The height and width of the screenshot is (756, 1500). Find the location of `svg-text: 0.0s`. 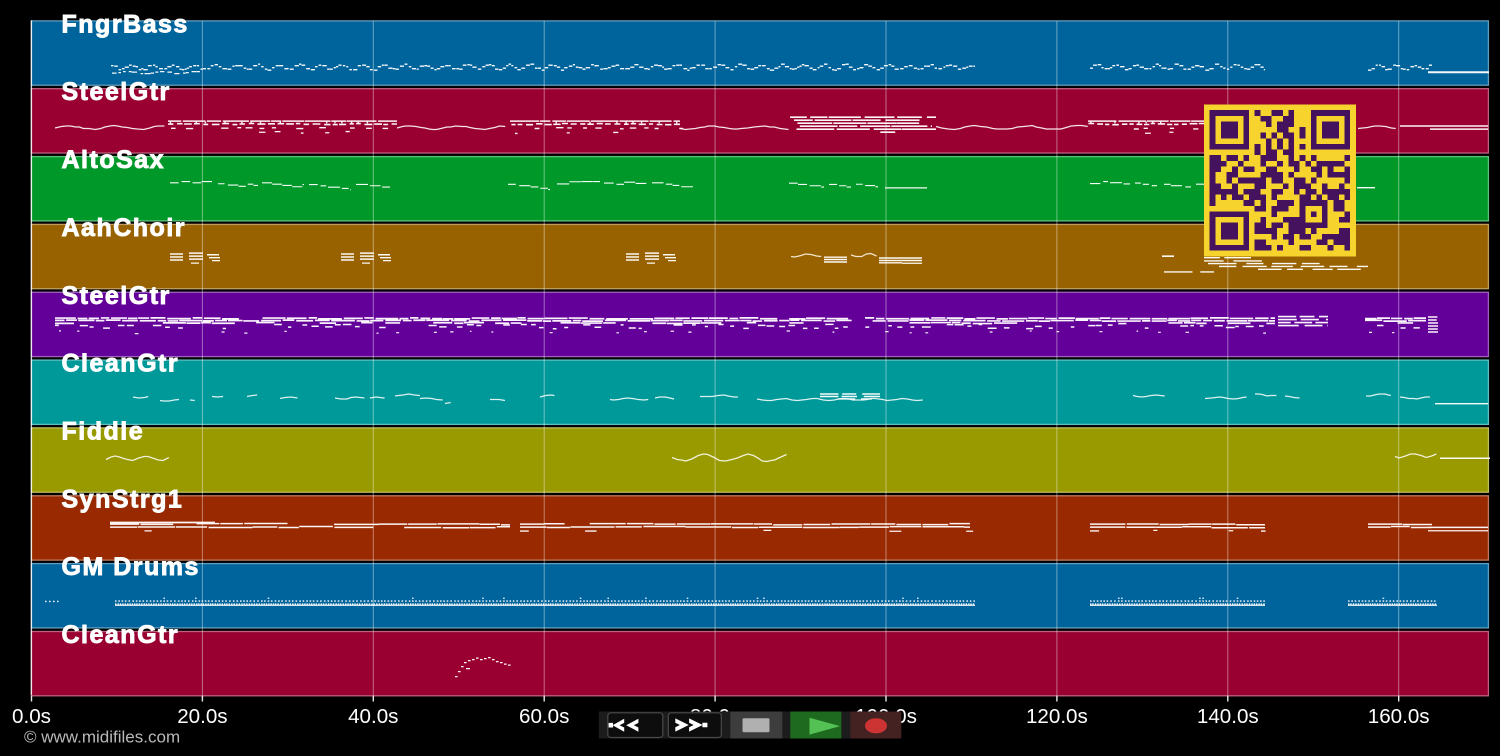

svg-text: 0.0s is located at coordinates (31, 716).